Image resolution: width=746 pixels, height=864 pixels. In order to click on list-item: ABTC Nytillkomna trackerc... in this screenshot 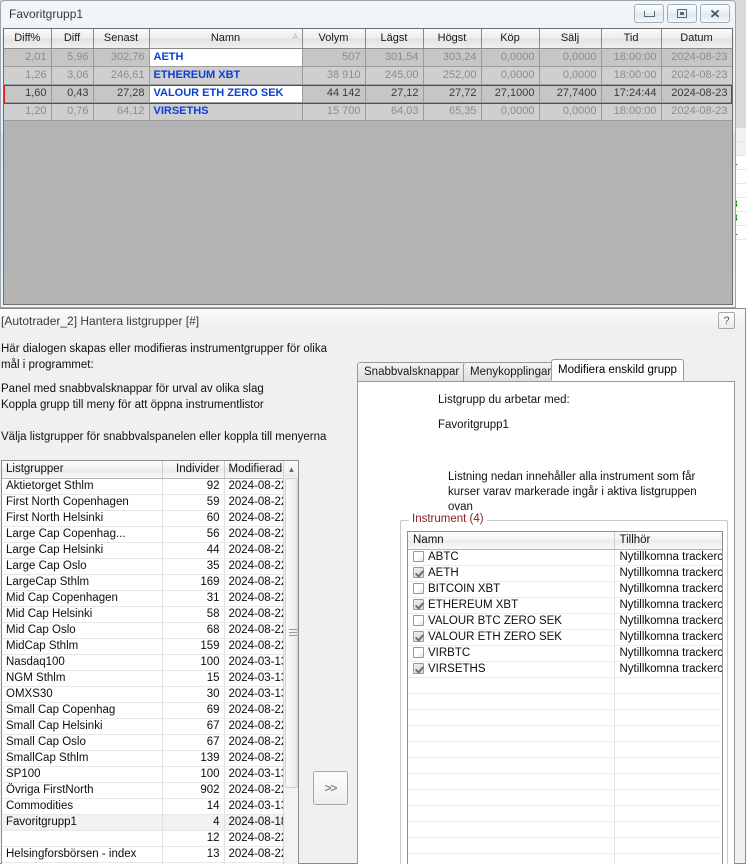, I will do `click(565, 557)`.